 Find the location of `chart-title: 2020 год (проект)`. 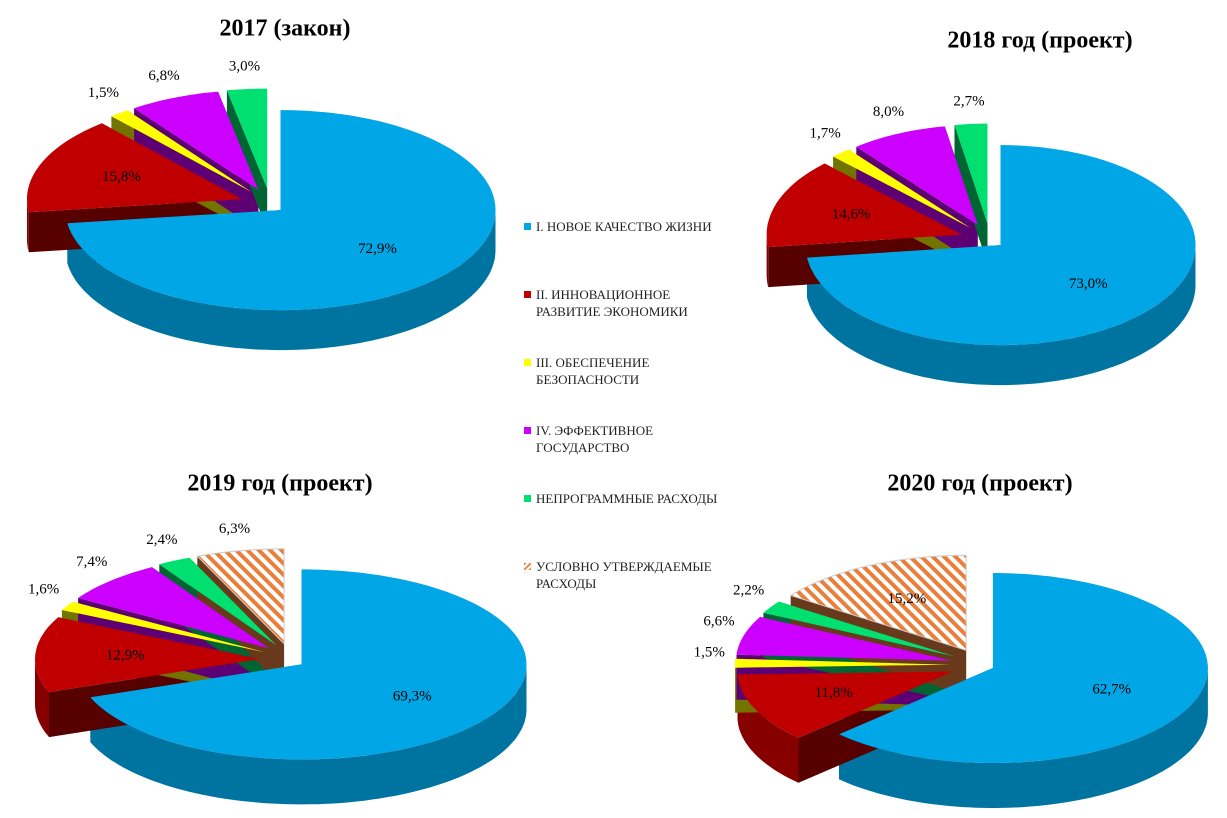

chart-title: 2020 год (проект) is located at coordinates (979, 484).